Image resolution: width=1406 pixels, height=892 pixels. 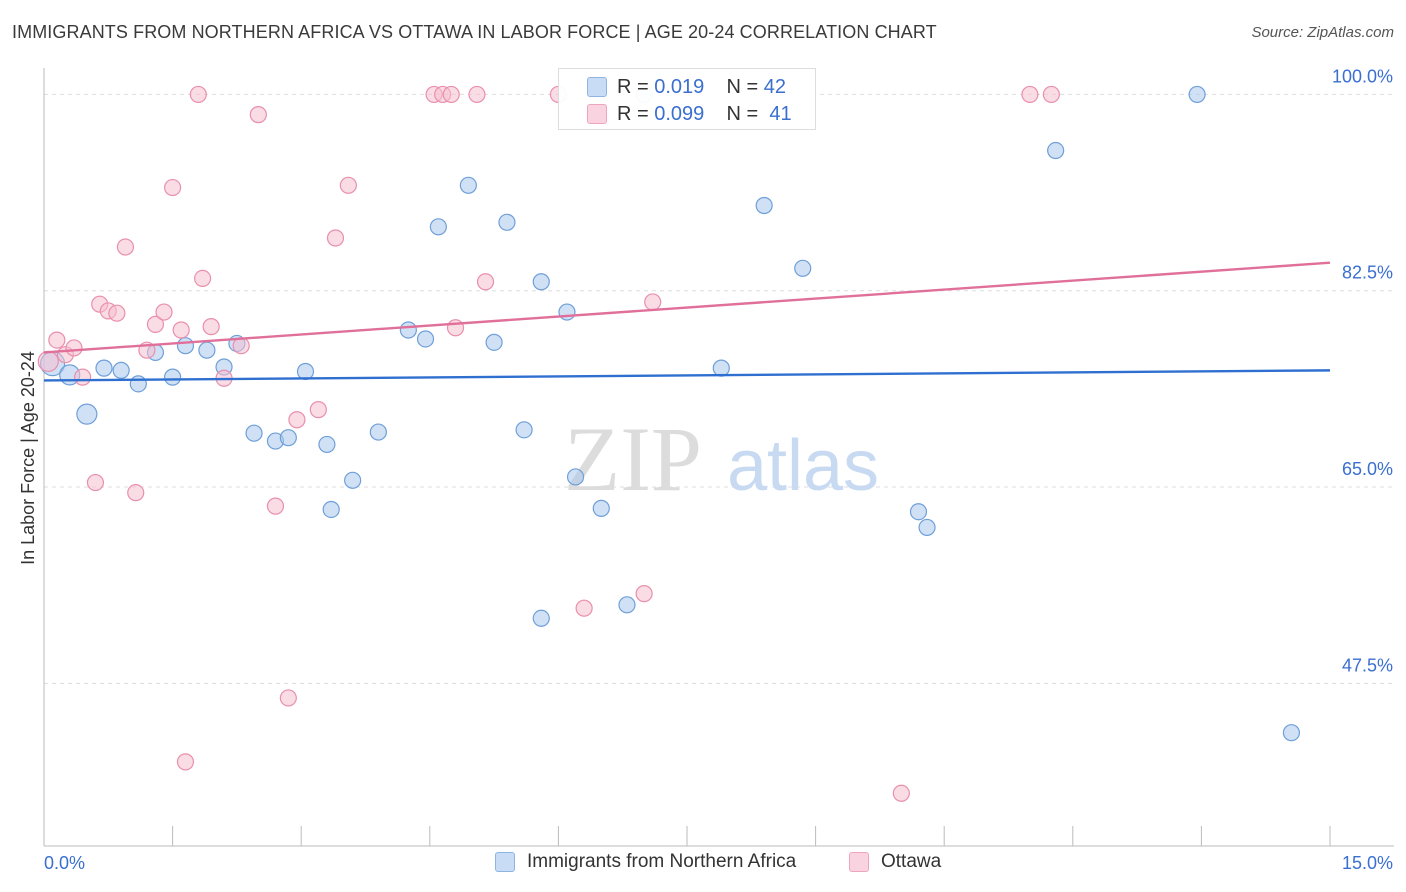 What do you see at coordinates (780, 113) in the screenshot?
I see `n-value: 41` at bounding box center [780, 113].